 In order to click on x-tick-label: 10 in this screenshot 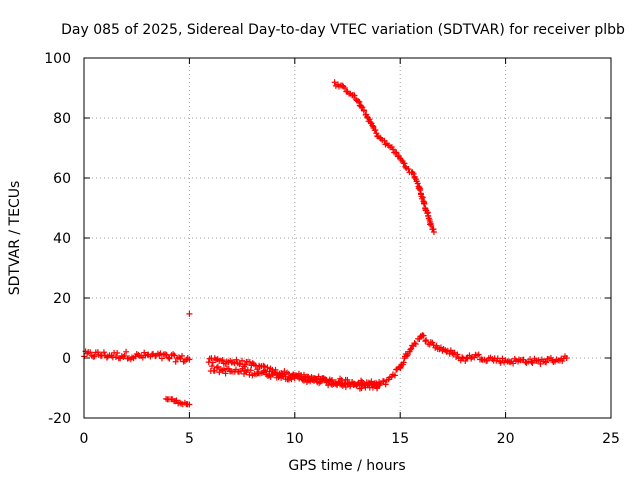, I will do `click(295, 439)`.